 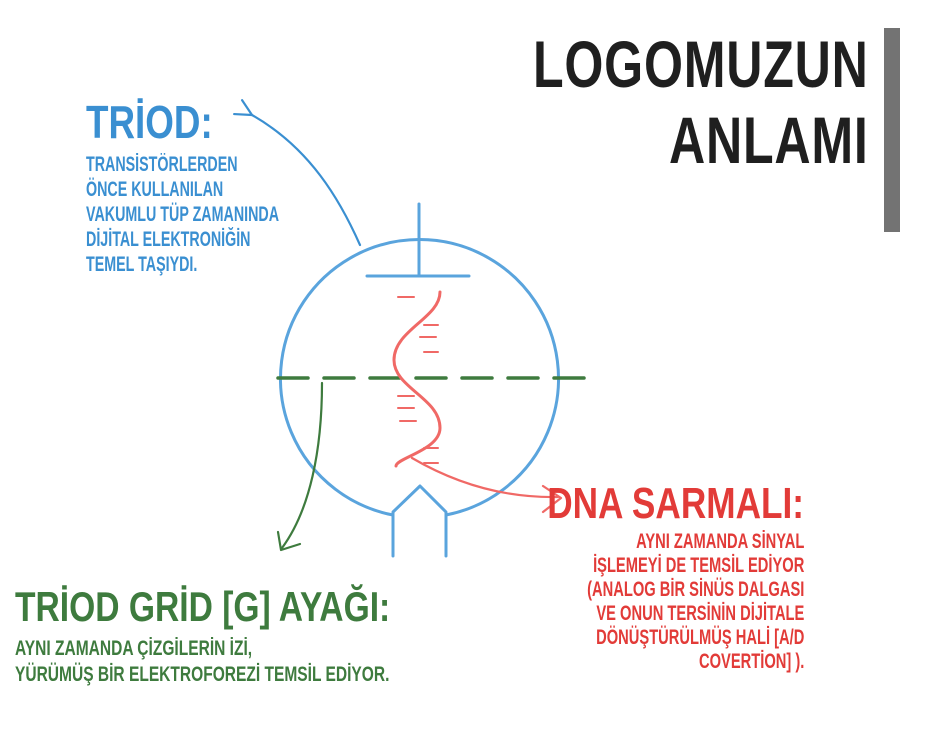 What do you see at coordinates (769, 140) in the screenshot?
I see `title-line-2: ANLAMI` at bounding box center [769, 140].